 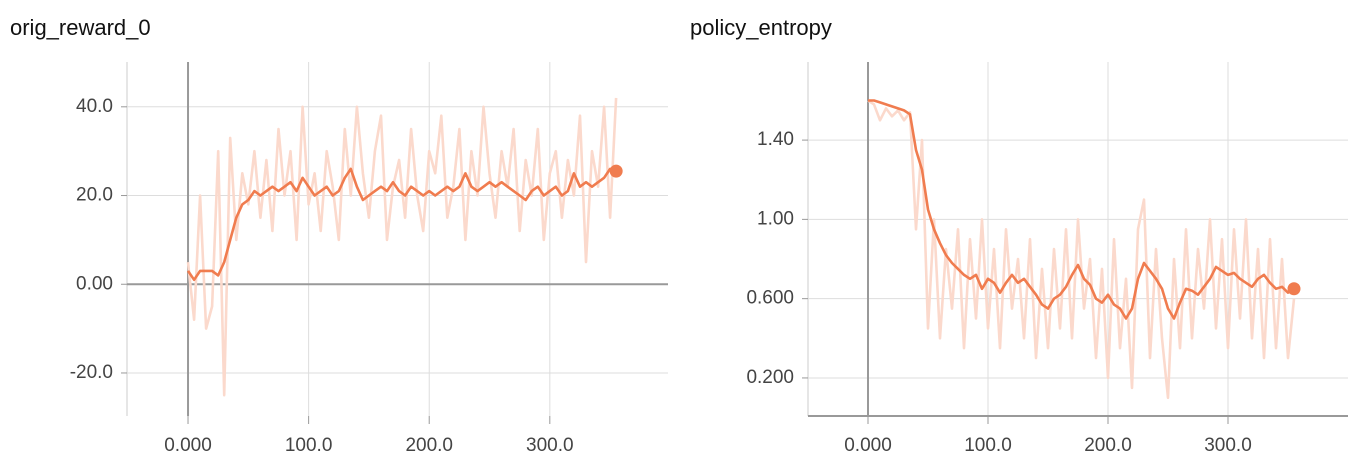 I want to click on y-tick-label: 0.600, so click(x=770, y=298).